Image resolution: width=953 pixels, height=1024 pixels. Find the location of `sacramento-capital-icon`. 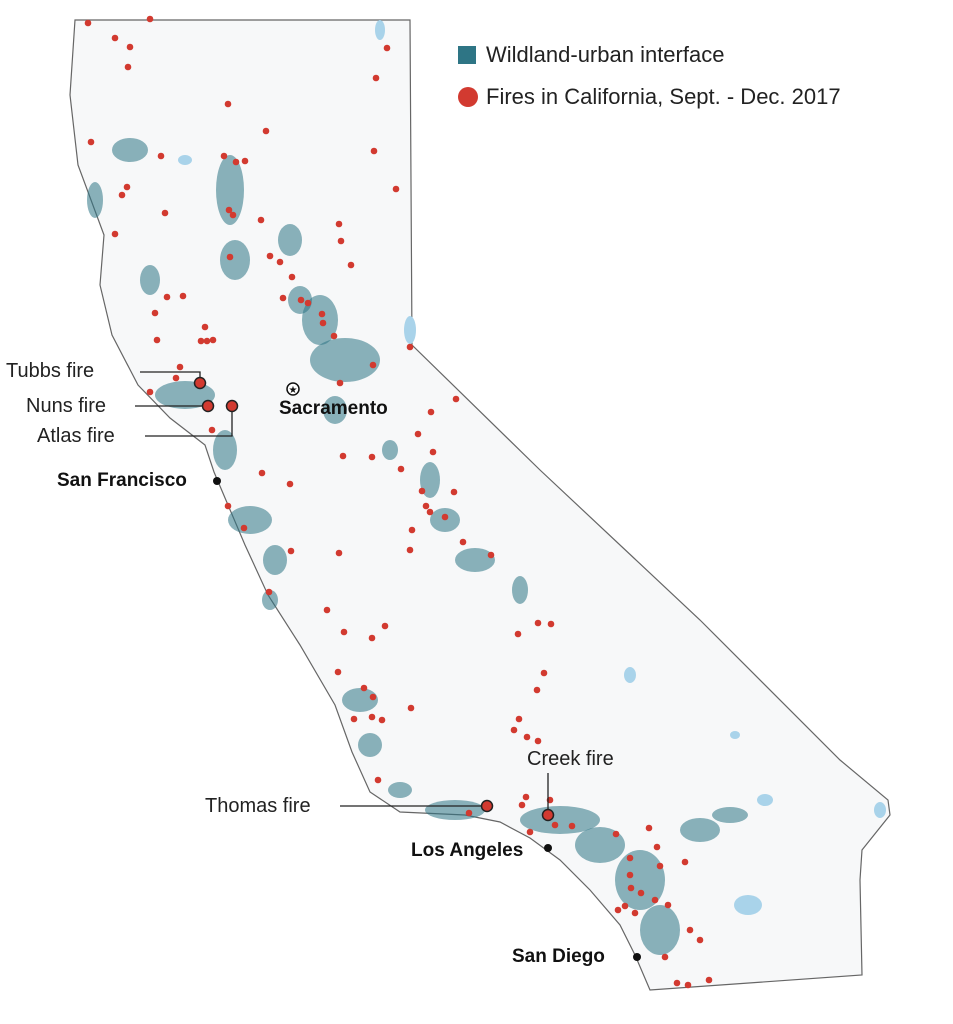

sacramento-capital-icon is located at coordinates (293, 389).